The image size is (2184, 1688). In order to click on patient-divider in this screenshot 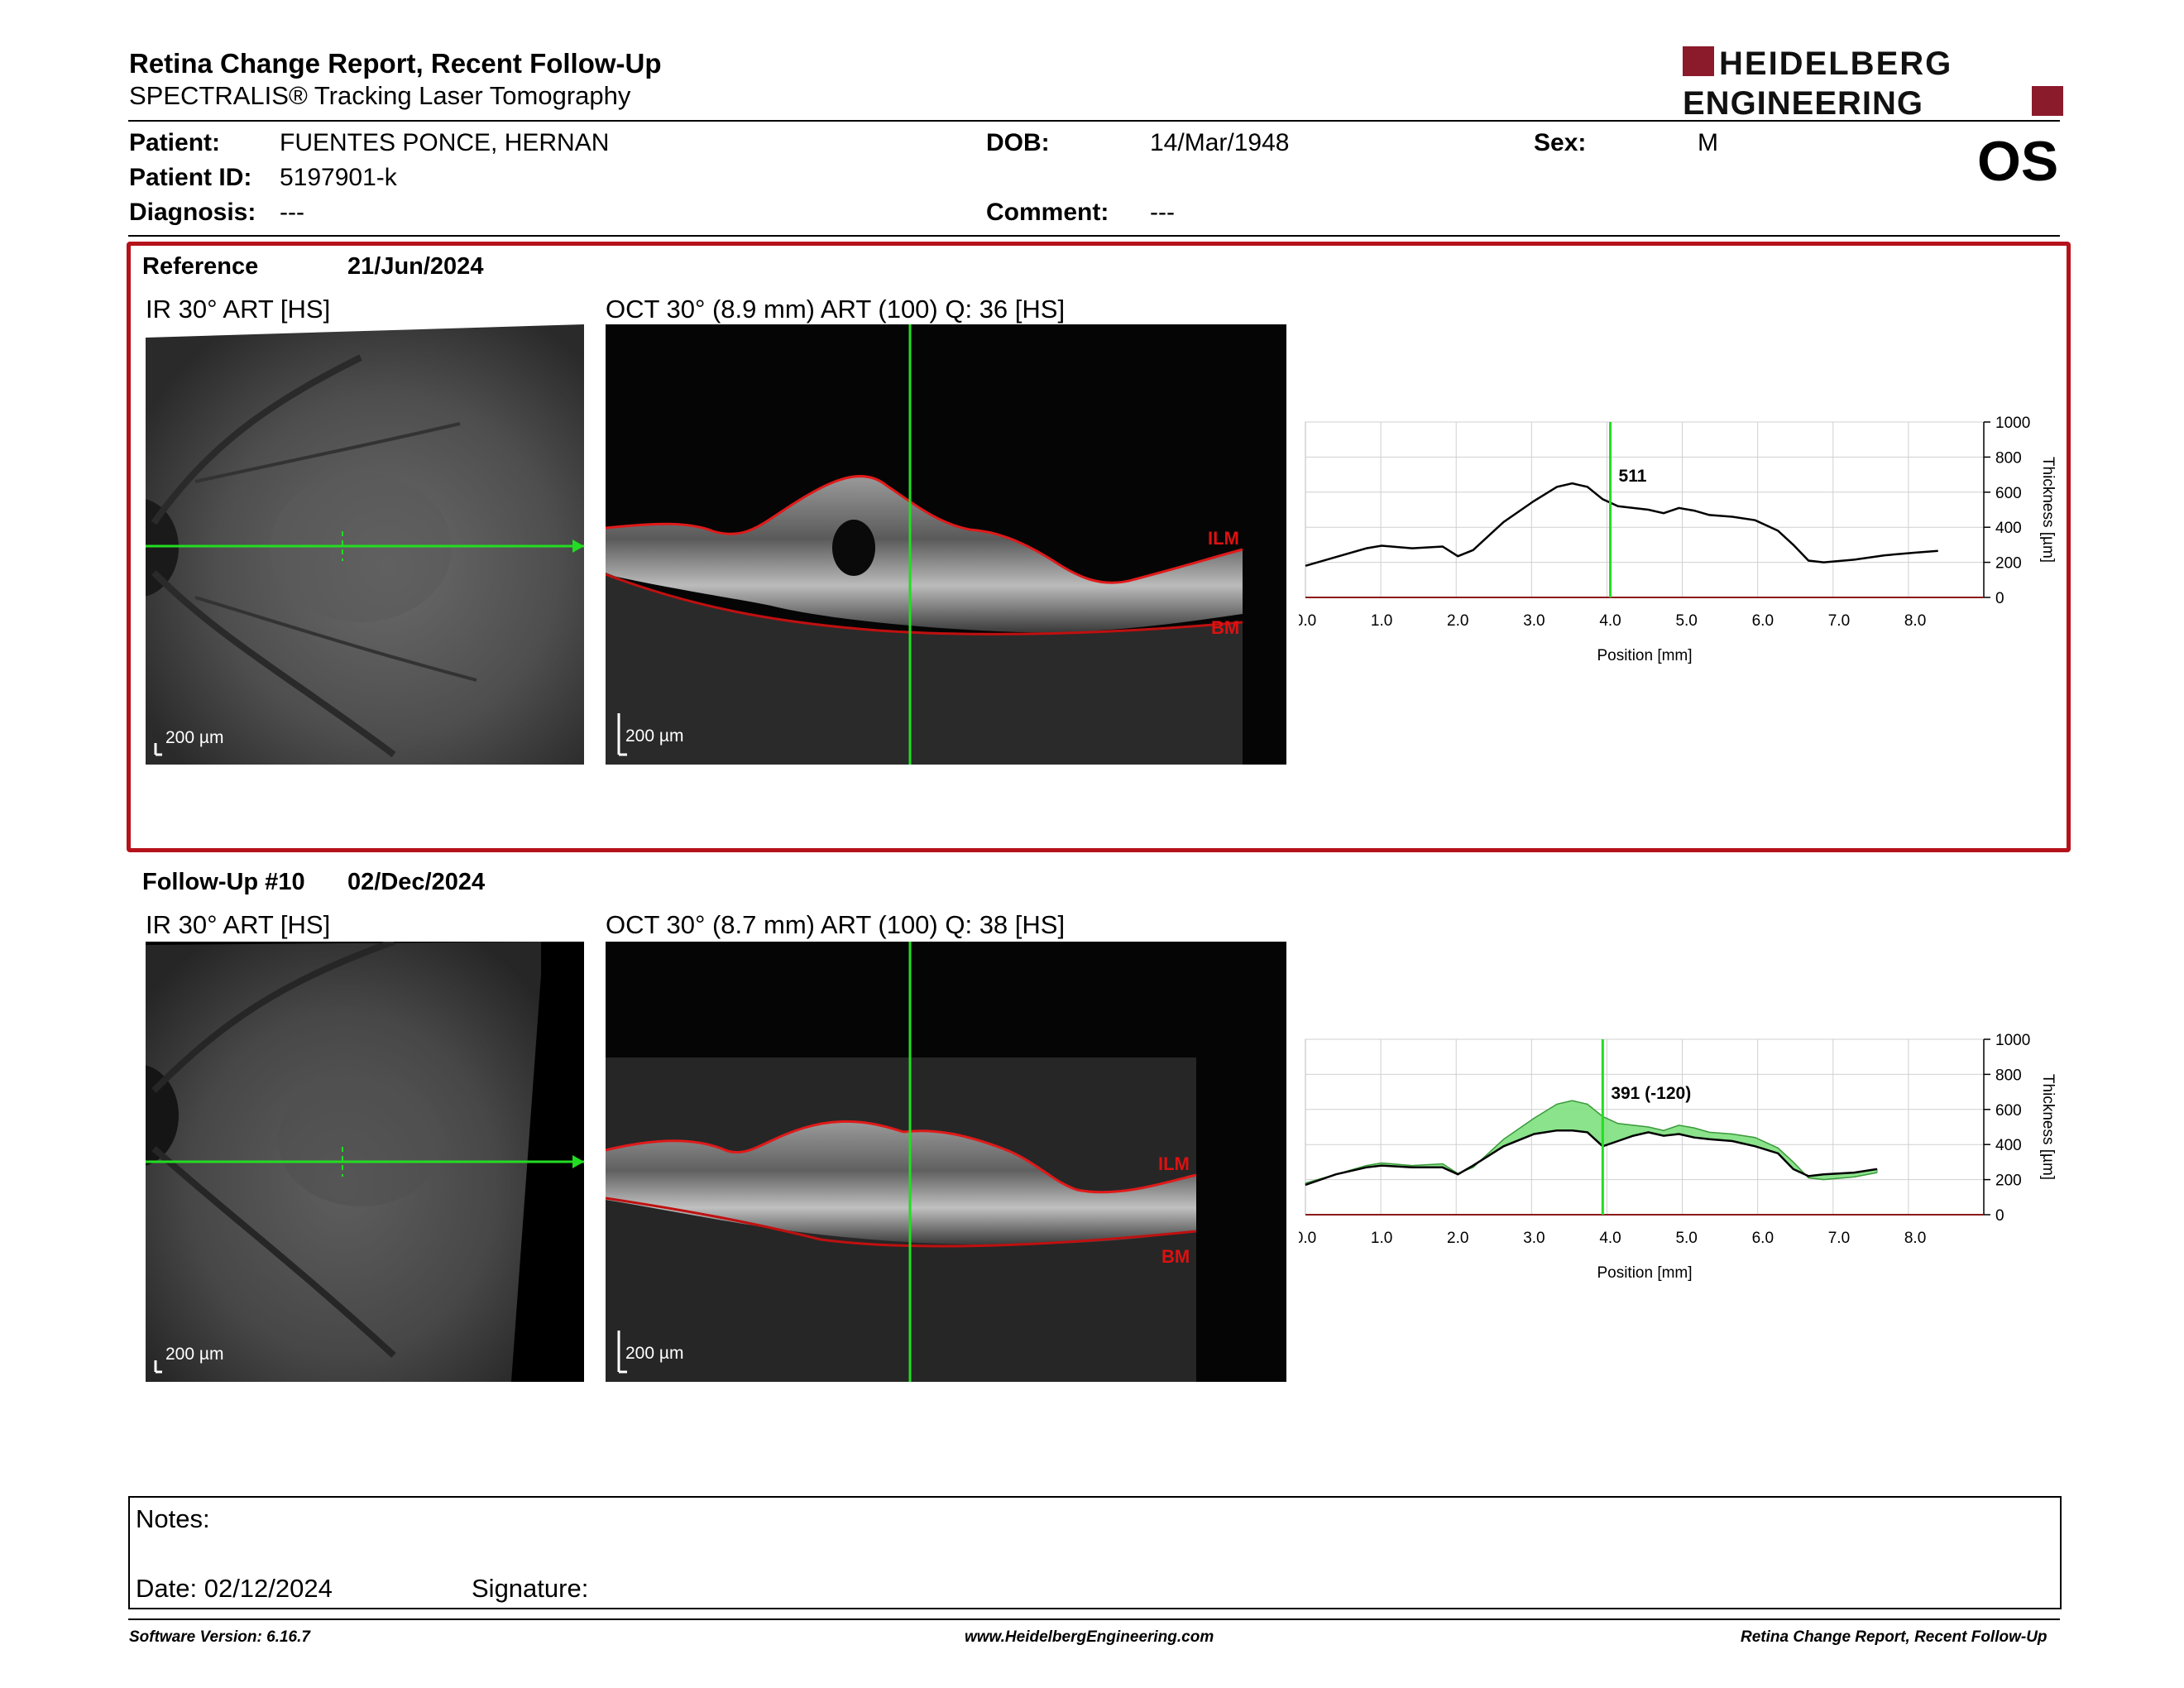, I will do `click(1094, 236)`.